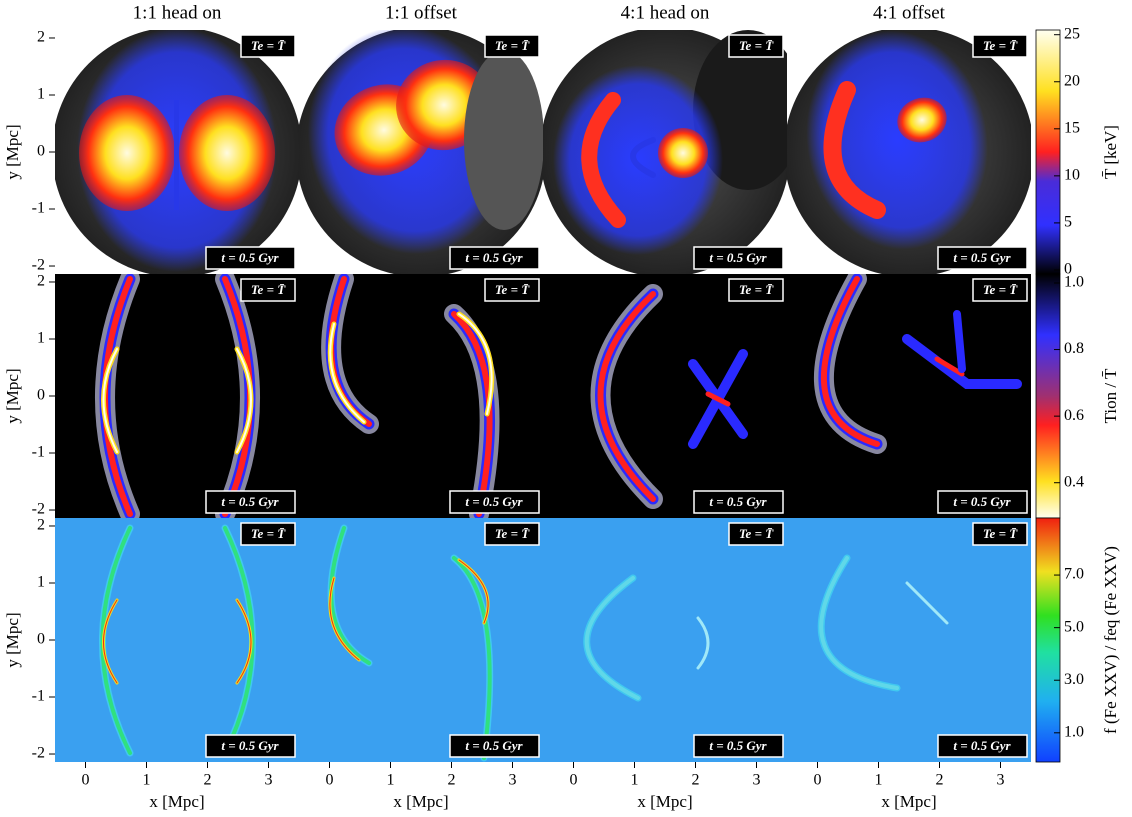  Describe the element at coordinates (1072, 127) in the screenshot. I see `colorbar-tick-label: 15` at that location.